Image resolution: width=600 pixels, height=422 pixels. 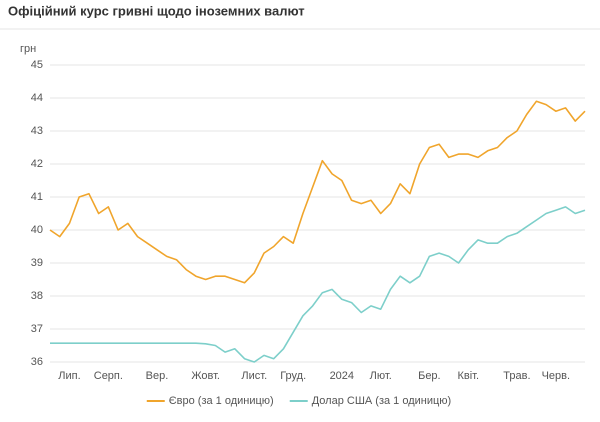 What do you see at coordinates (37, 197) in the screenshot?
I see `y-tick-label: 41` at bounding box center [37, 197].